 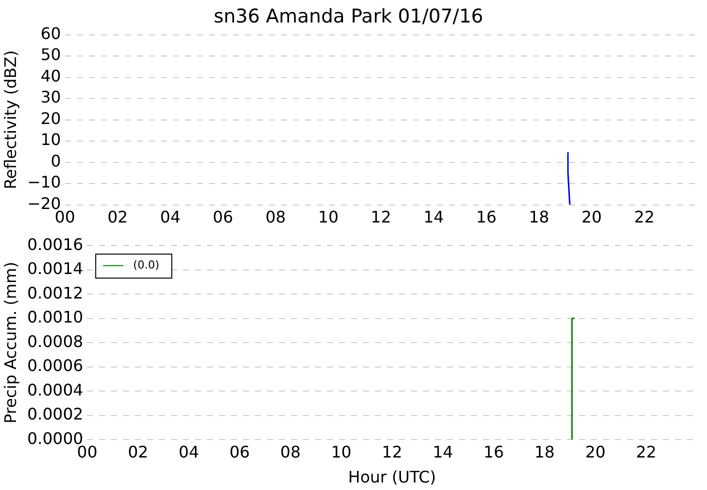 I want to click on y-tick-label: −10, so click(x=44, y=182).